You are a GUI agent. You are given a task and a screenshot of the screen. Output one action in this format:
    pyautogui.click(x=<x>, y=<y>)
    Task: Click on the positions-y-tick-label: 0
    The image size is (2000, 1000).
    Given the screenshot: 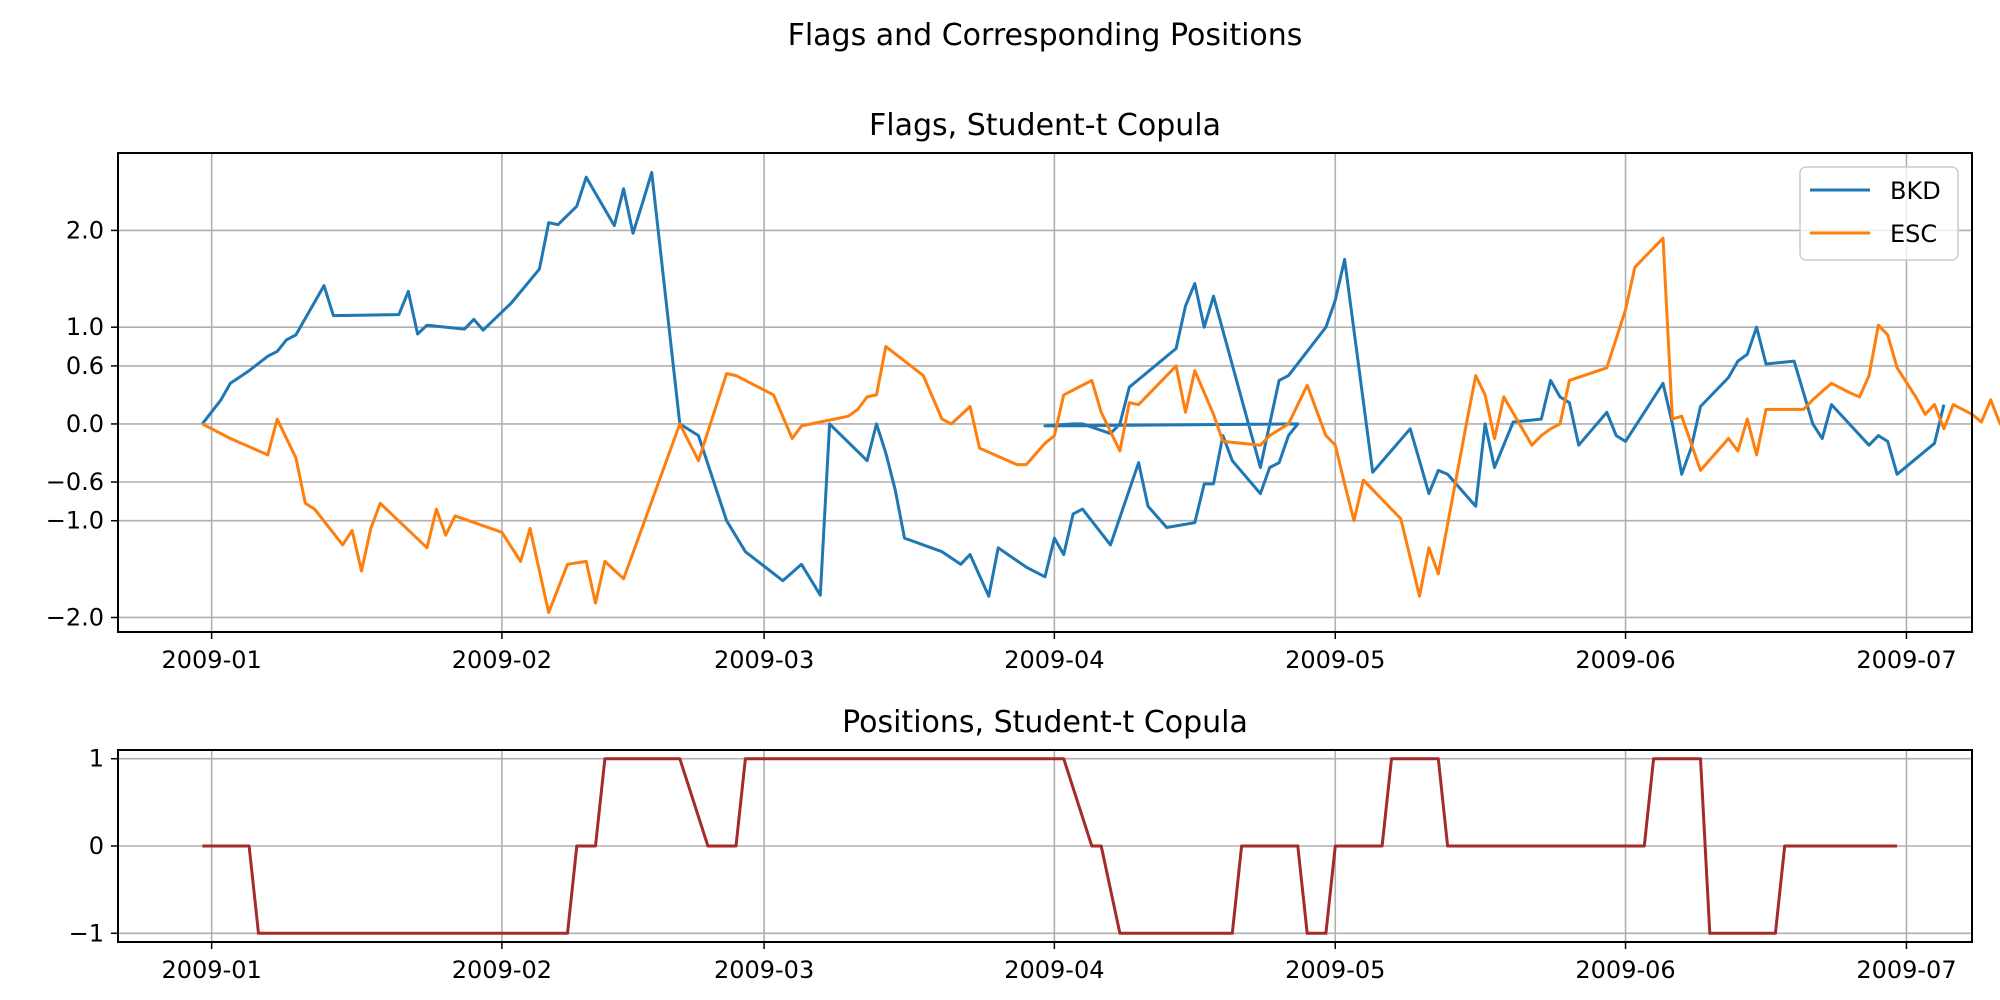 What is the action you would take?
    pyautogui.click(x=96, y=846)
    